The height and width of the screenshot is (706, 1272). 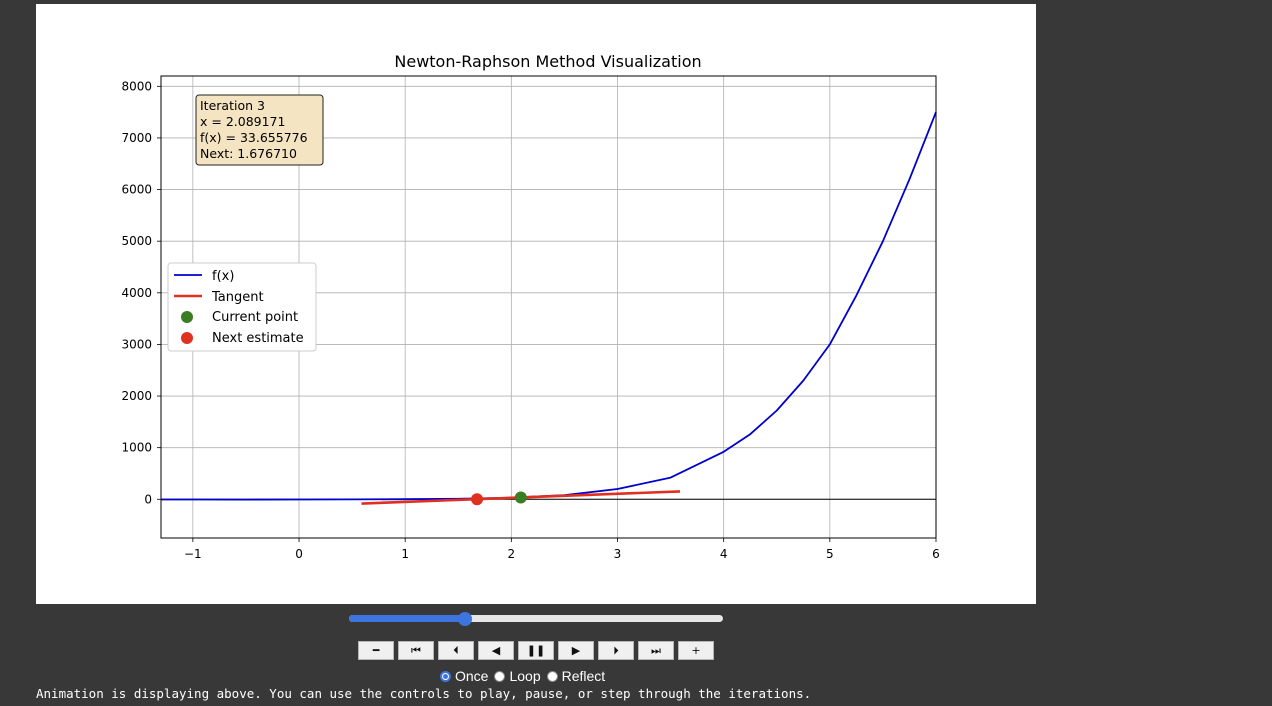 I want to click on x-tick-label: 3, so click(x=618, y=554).